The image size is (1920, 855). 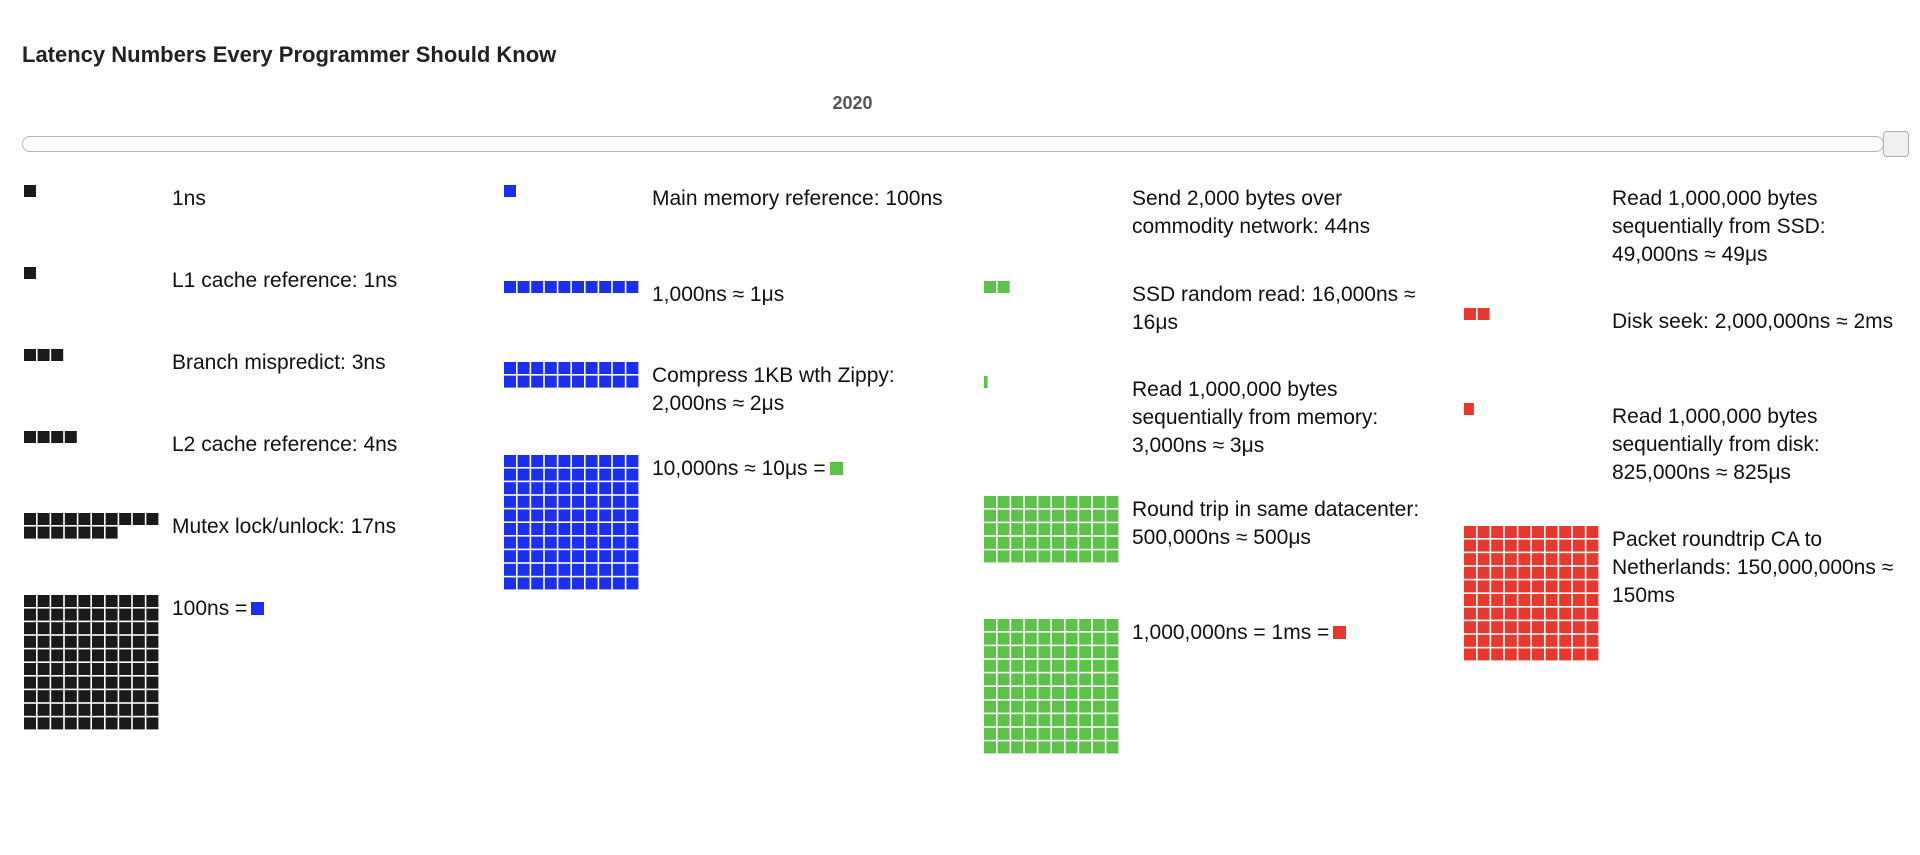 I want to click on latency-label: SSD random read: 16,000ns ≈ 16μs, so click(x=1274, y=308).